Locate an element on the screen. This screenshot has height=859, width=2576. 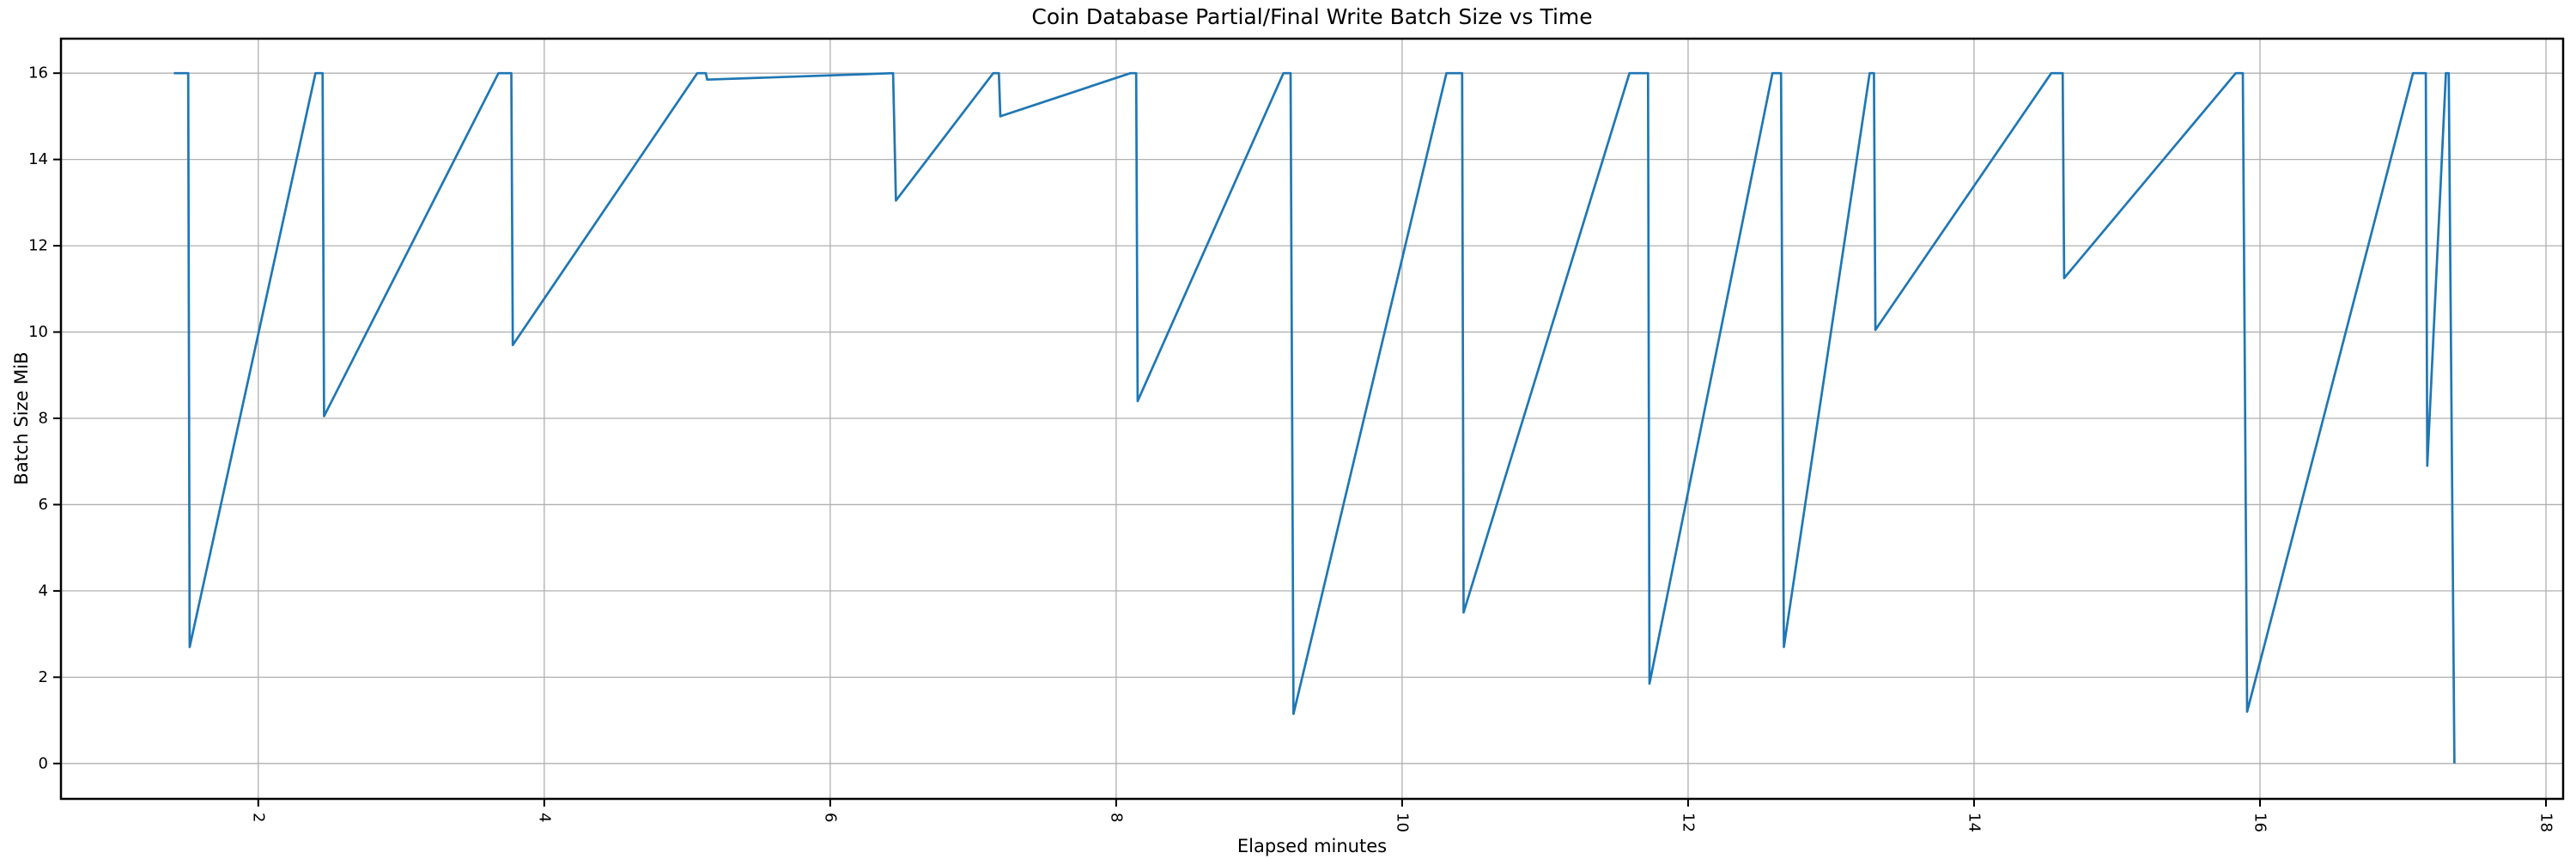
y-tick-label: 0 is located at coordinates (44, 763).